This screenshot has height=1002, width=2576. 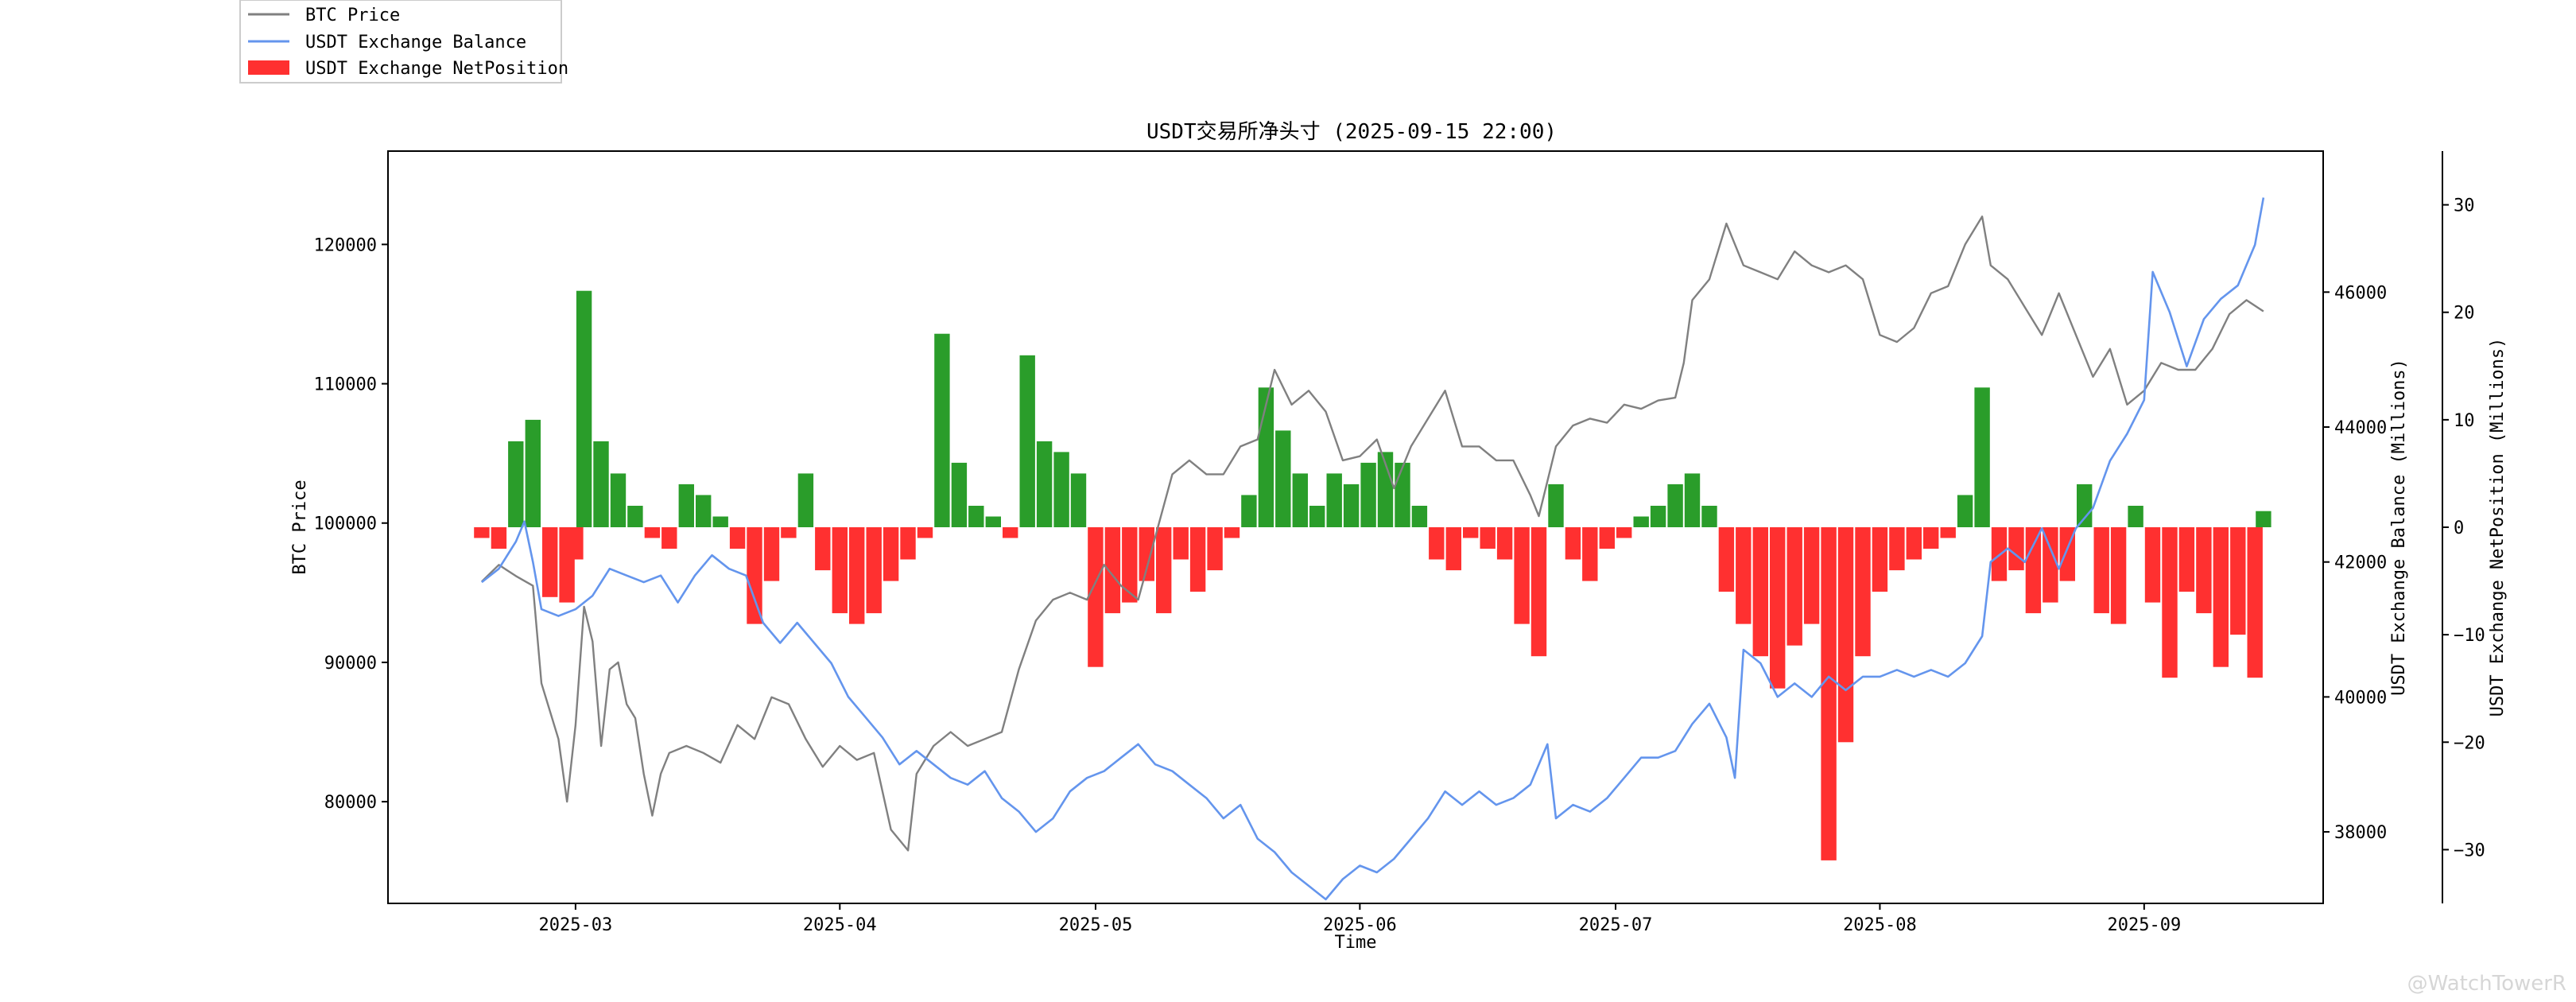 I want to click on legend-label-btc-price: BTC Price, so click(x=353, y=15).